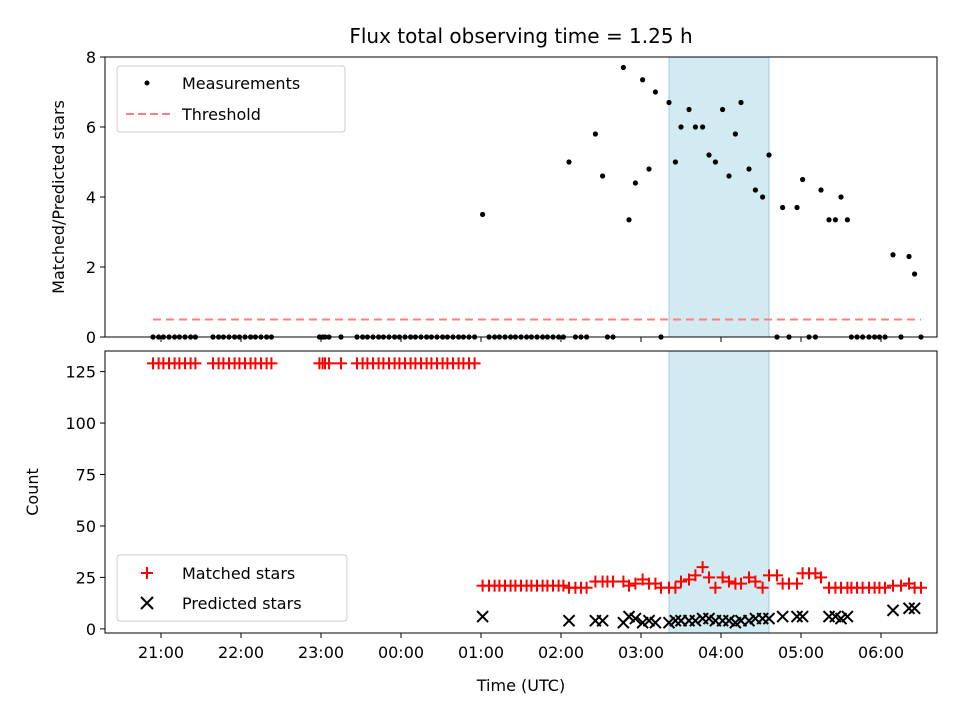 Image resolution: width=960 pixels, height=720 pixels. I want to click on x-tick-label: 02:00, so click(561, 652).